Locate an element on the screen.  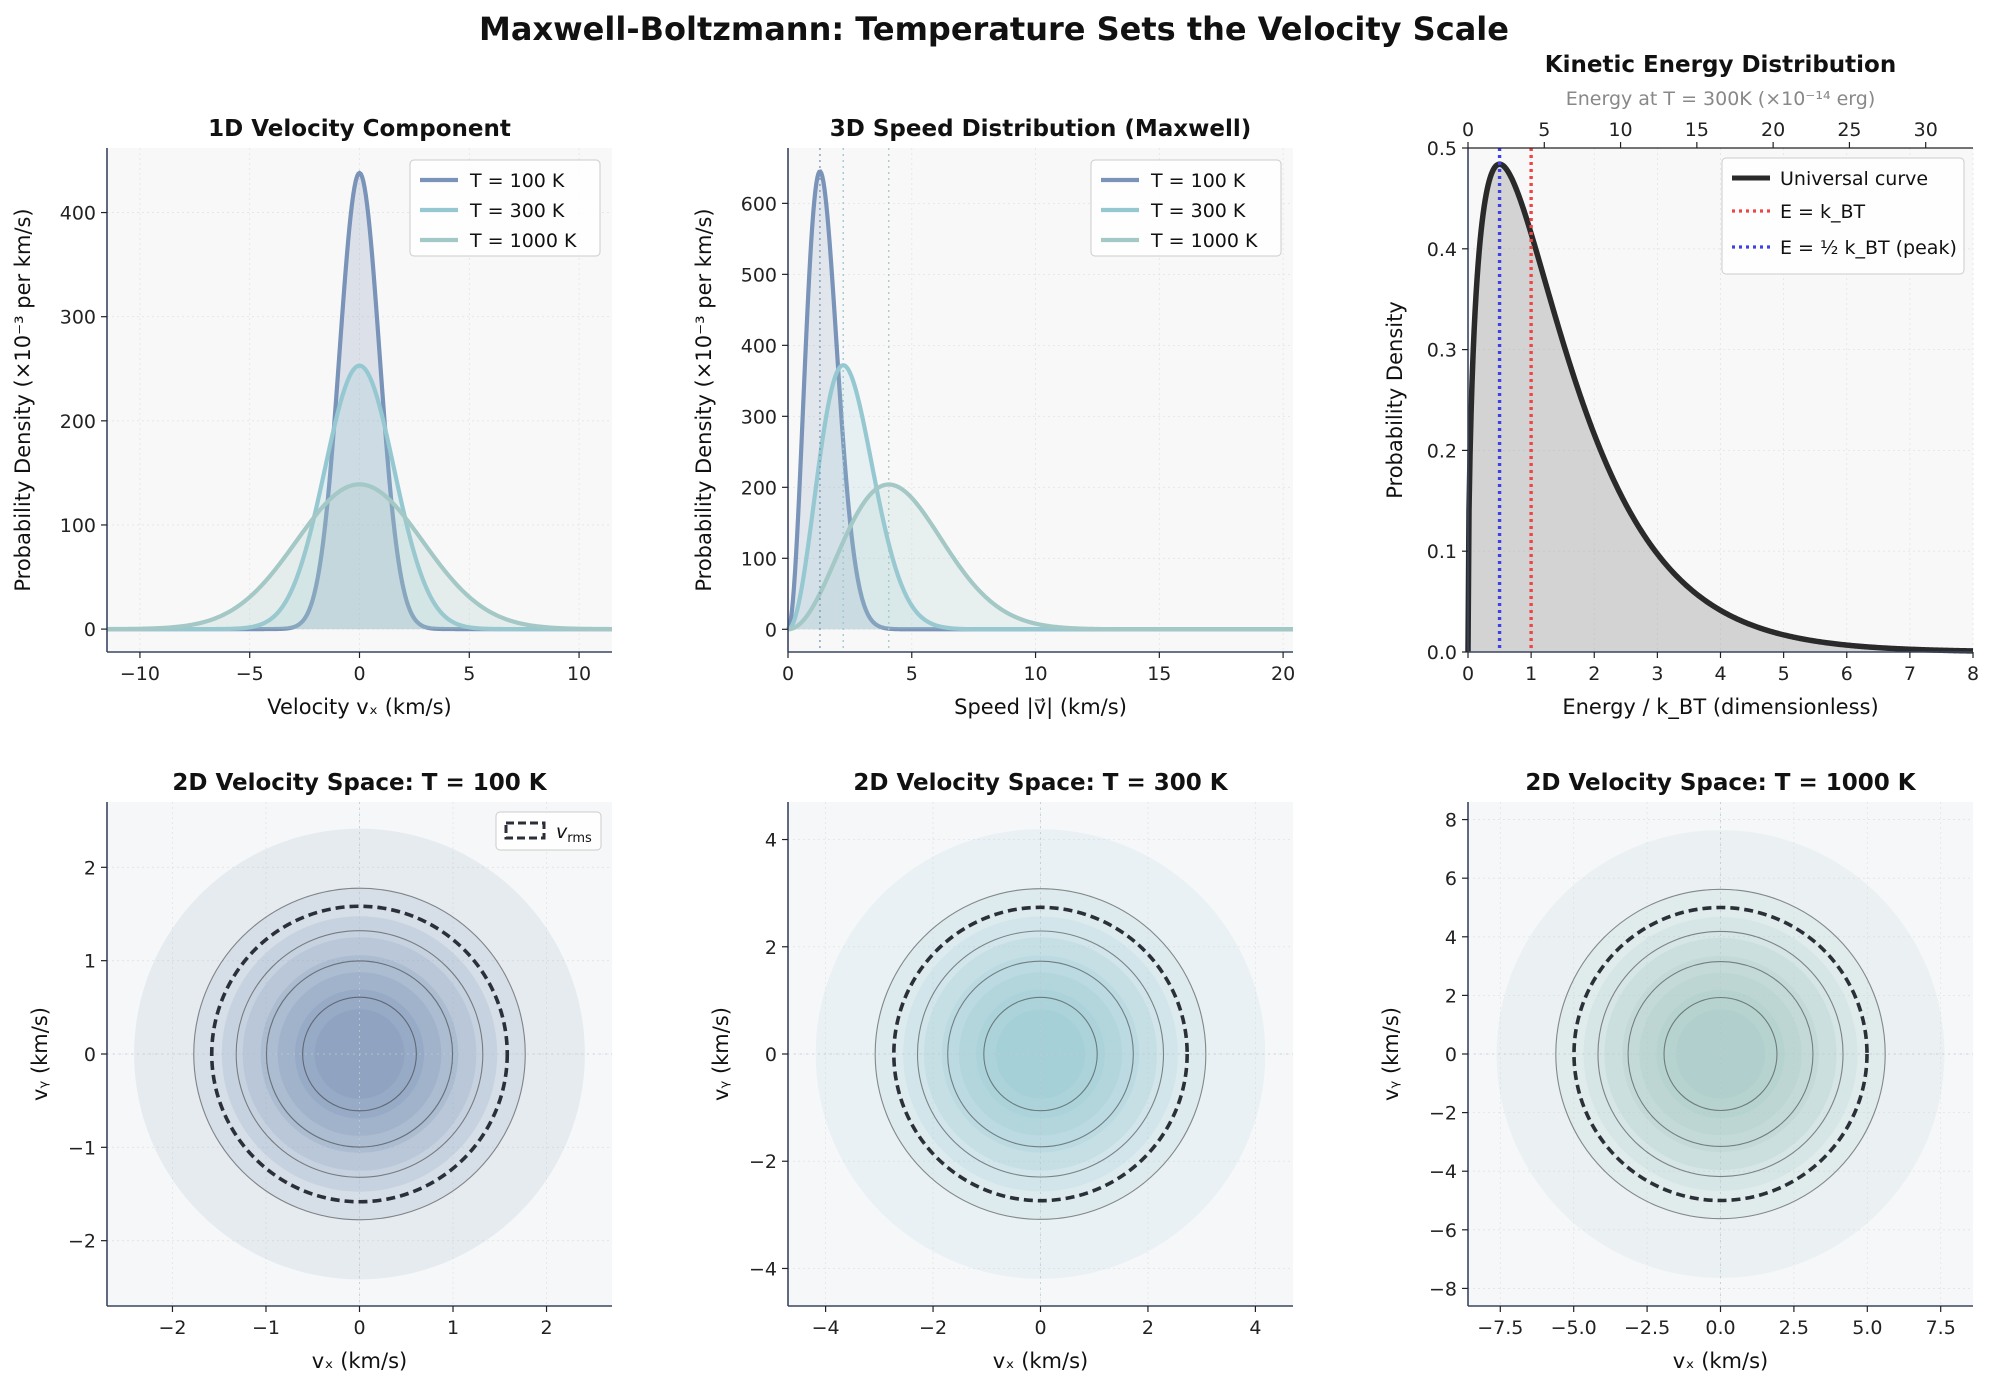
legend-swatch is located at coordinates (525, 830).